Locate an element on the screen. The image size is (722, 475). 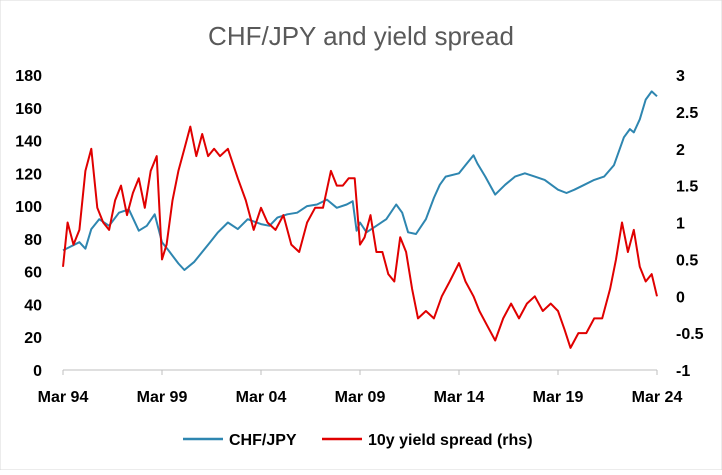
left-tick-label: 80 is located at coordinates (33, 240).